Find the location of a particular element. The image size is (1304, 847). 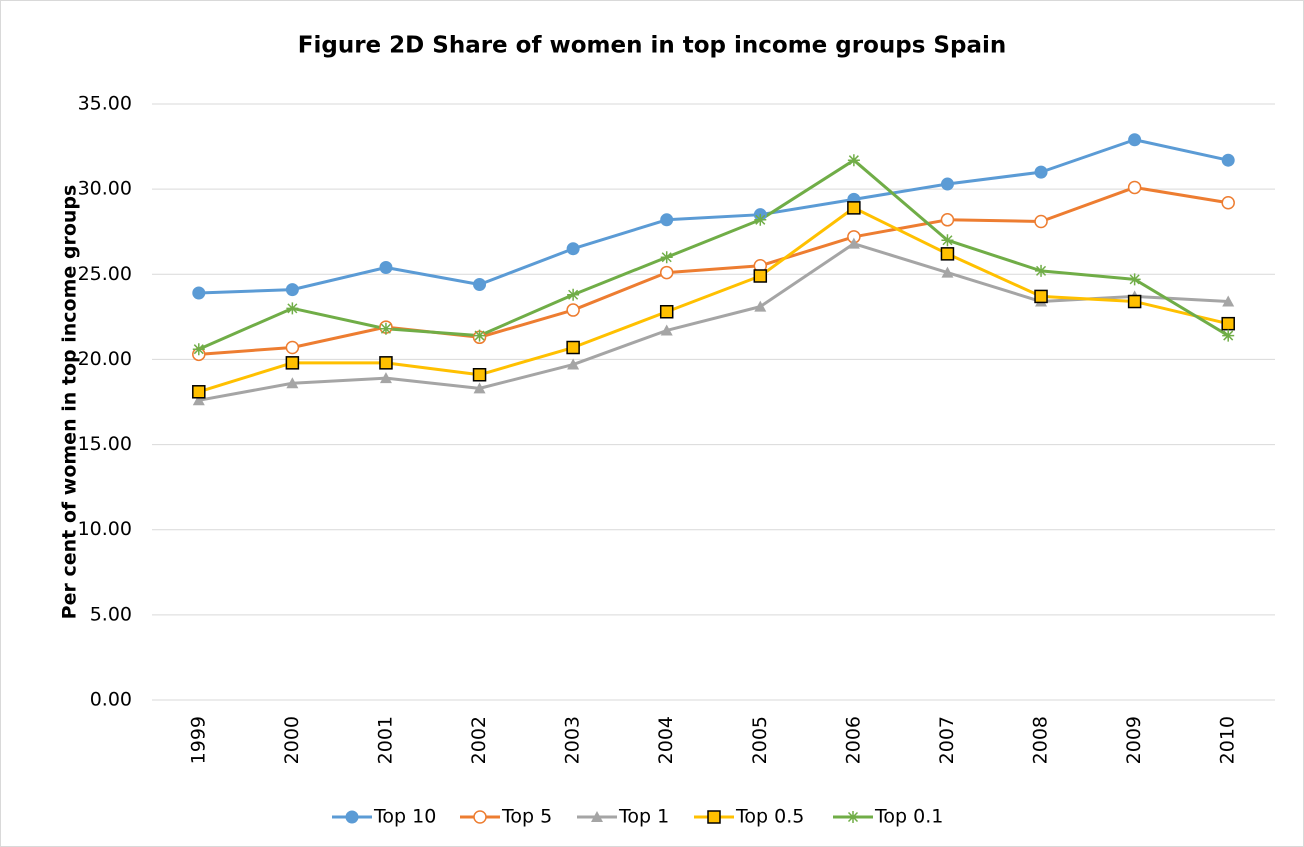

legend-label: Top 5 is located at coordinates (526, 817).